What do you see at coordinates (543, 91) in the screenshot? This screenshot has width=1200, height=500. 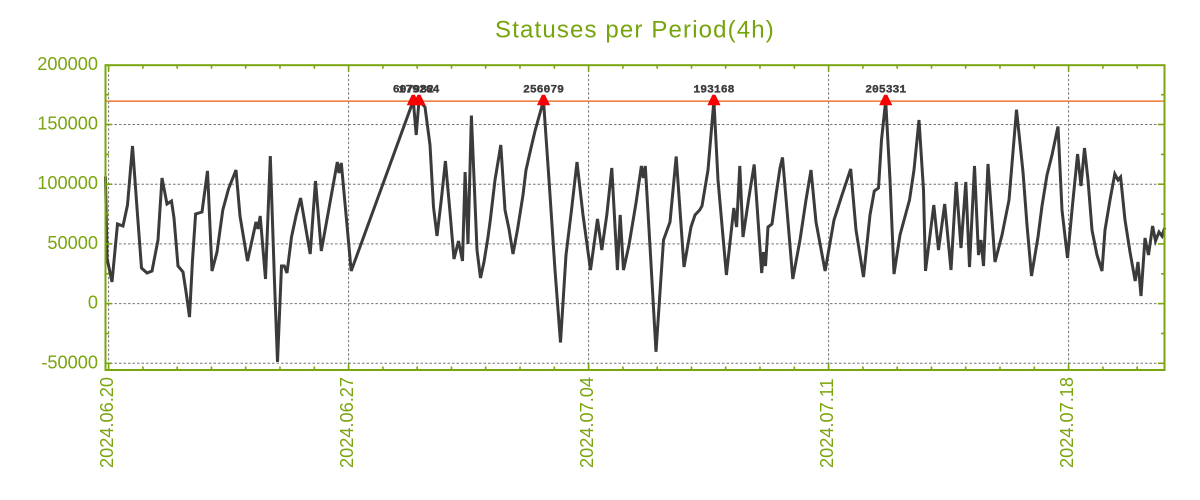 I see `svg-text: 256079` at bounding box center [543, 91].